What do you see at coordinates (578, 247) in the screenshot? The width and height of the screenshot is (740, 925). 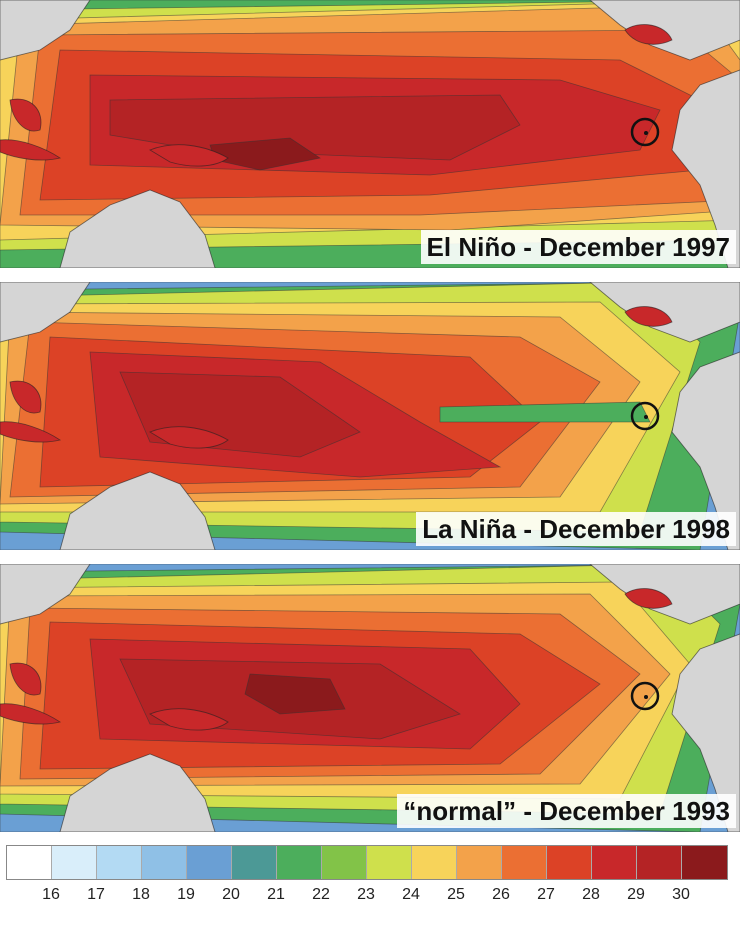 I see `panel-label-el-nino: El Niño - December 1997` at bounding box center [578, 247].